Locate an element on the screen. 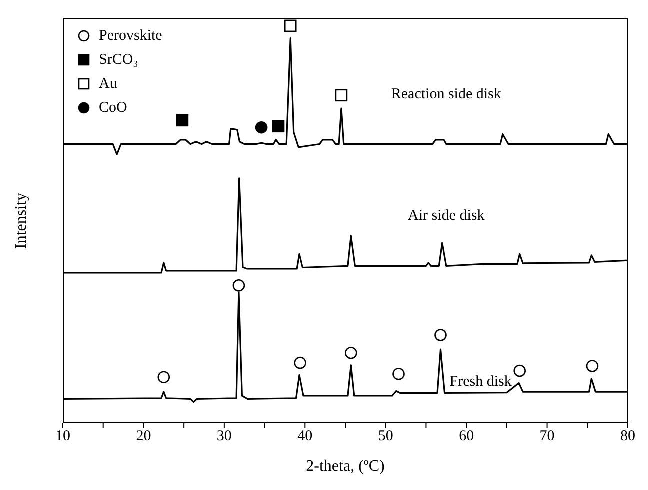 The height and width of the screenshot is (490, 648). x-tick-label: 20 is located at coordinates (144, 436).